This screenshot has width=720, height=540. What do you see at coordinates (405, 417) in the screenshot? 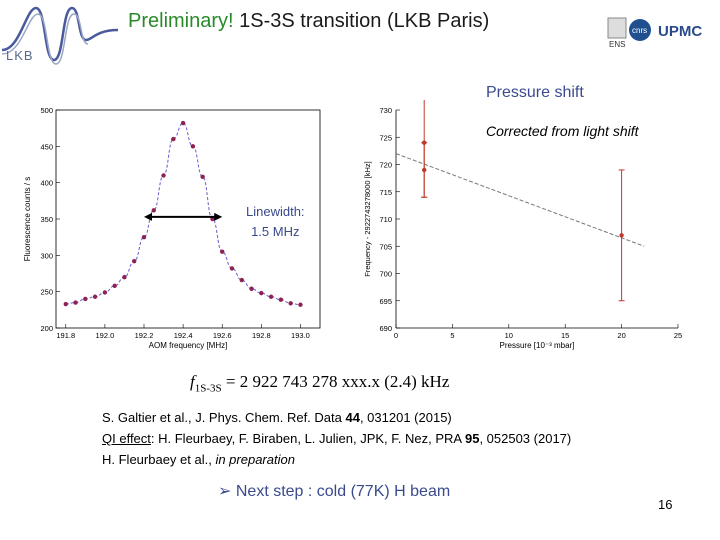
I see `ref1-pages: , 031201 (2015)` at bounding box center [405, 417].